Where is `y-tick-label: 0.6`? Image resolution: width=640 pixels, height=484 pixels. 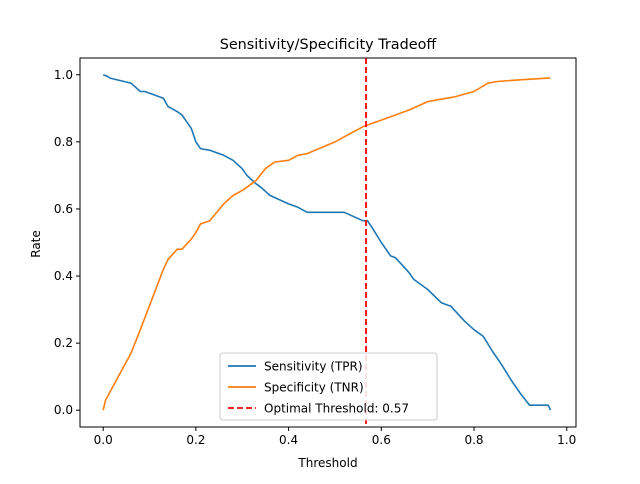 y-tick-label: 0.6 is located at coordinates (63, 209).